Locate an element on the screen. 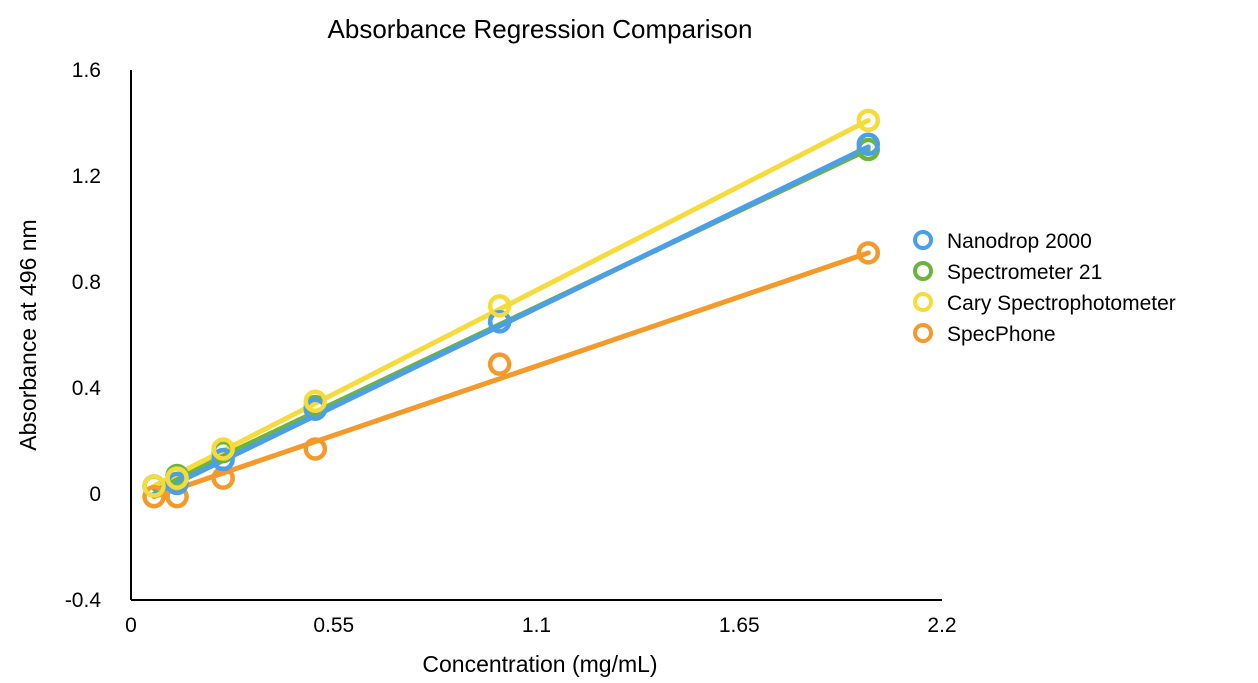 This screenshot has height=683, width=1258. legend-label: Spectrometer 21 is located at coordinates (1024, 272).